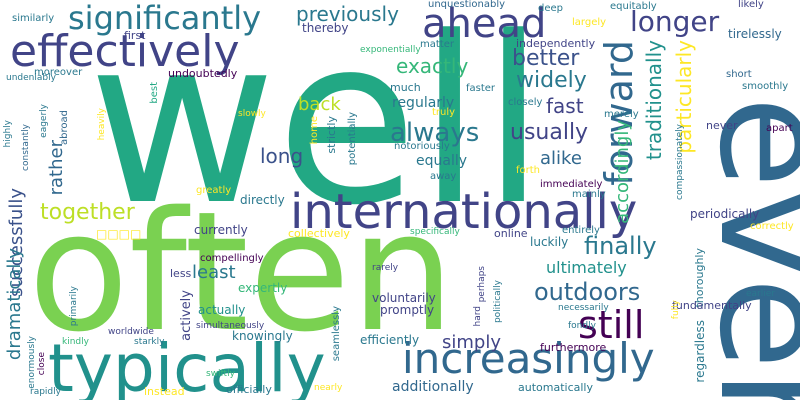 Image resolution: width=800 pixels, height=400 pixels. I want to click on word-deep: deep, so click(550, 8).